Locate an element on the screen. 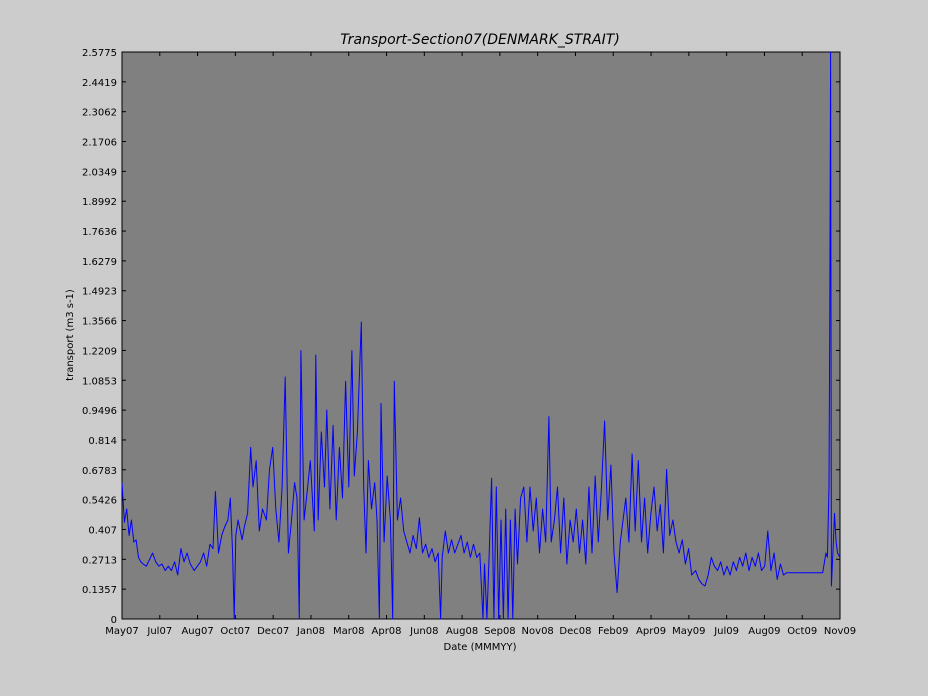 Image resolution: width=928 pixels, height=696 pixels. y-tick-label: 1.2209 is located at coordinates (99, 351).